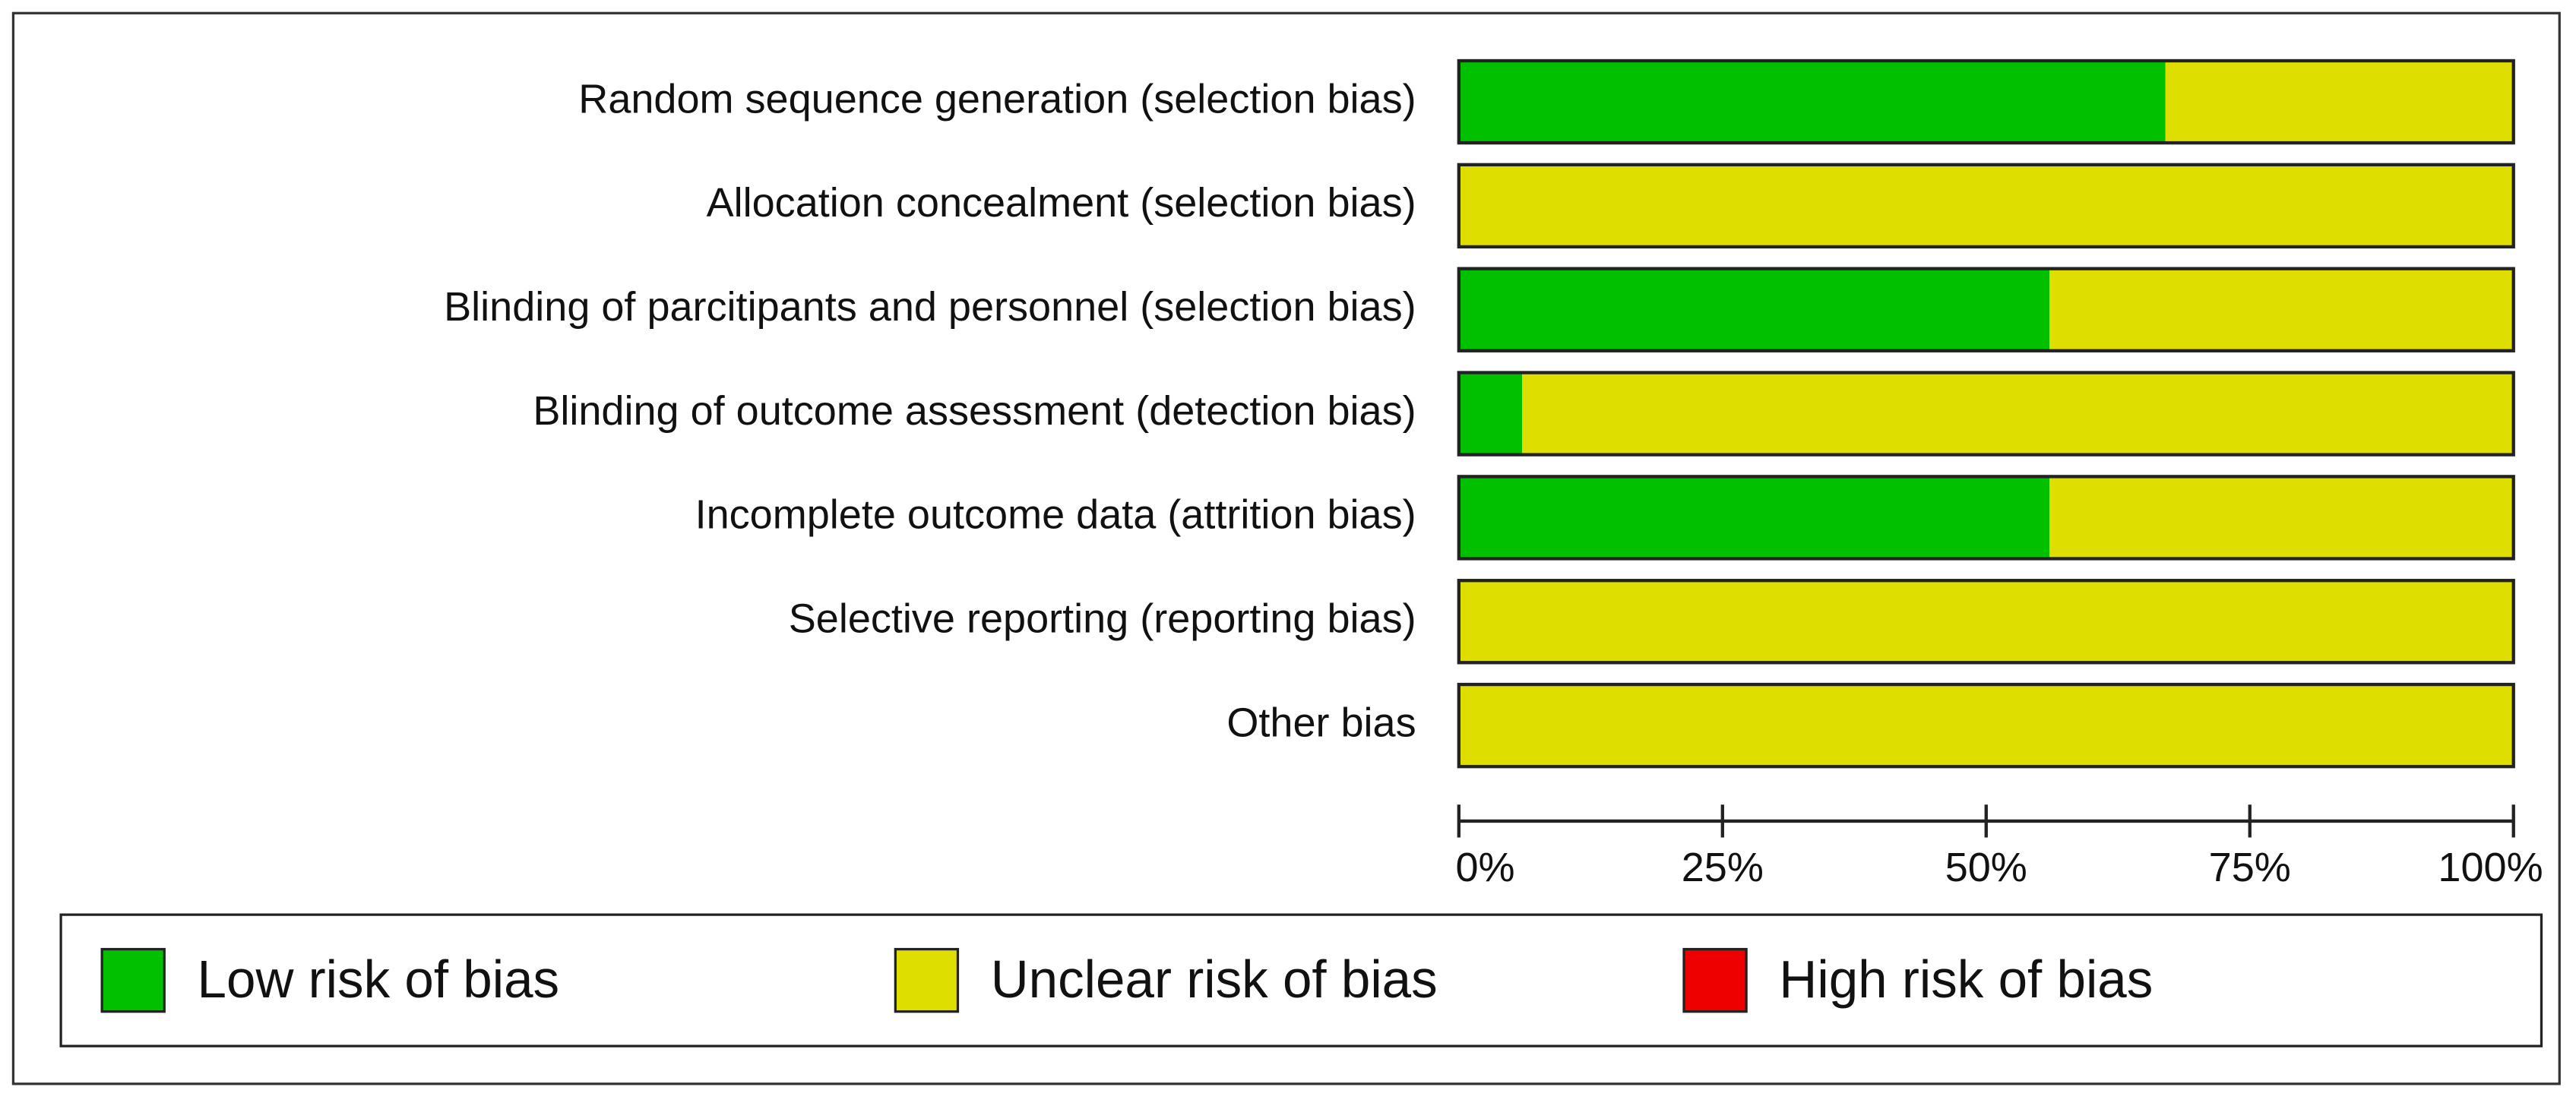 This screenshot has width=2576, height=1106. What do you see at coordinates (1214, 979) in the screenshot?
I see `legend-label: Unclear risk of bias` at bounding box center [1214, 979].